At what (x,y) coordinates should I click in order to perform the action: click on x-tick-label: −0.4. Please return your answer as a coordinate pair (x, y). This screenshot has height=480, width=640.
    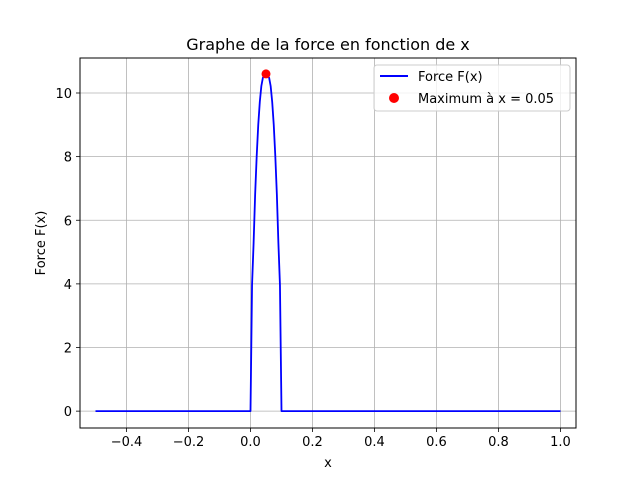
    Looking at the image, I should click on (127, 442).